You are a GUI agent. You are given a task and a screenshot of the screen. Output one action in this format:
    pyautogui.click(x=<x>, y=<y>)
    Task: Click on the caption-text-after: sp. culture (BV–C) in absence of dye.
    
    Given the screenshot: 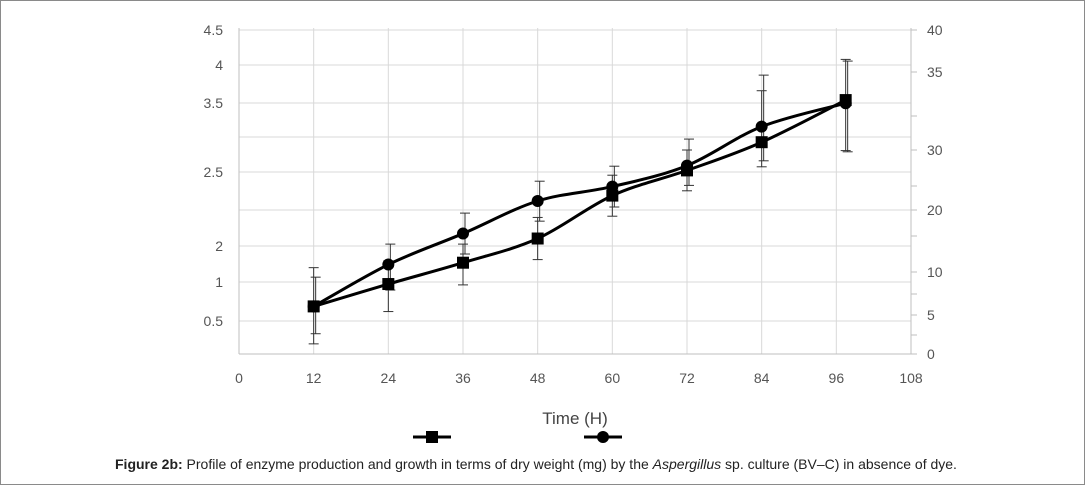 What is the action you would take?
    pyautogui.click(x=839, y=464)
    